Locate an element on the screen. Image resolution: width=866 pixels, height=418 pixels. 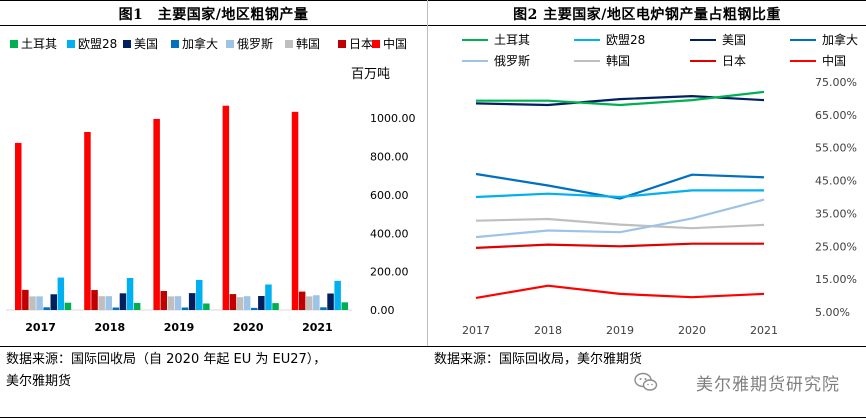
watermark-text: 美尔雅期货研究院 is located at coordinates (768, 385).